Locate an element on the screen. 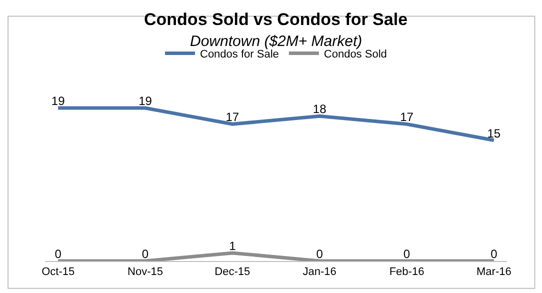 This screenshot has height=293, width=542. x-tick-label: Nov-15 is located at coordinates (145, 272).